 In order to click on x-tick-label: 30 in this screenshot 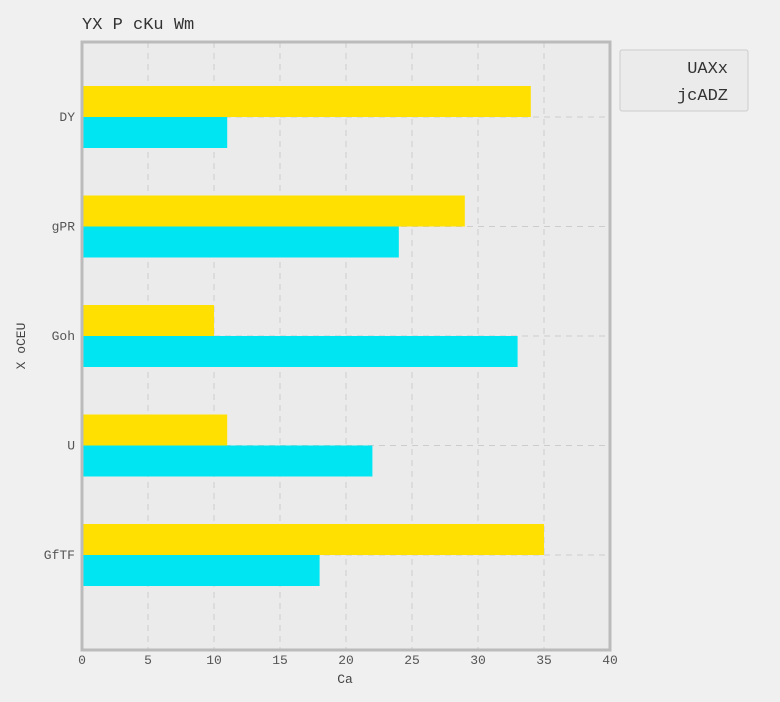, I will do `click(478, 660)`.